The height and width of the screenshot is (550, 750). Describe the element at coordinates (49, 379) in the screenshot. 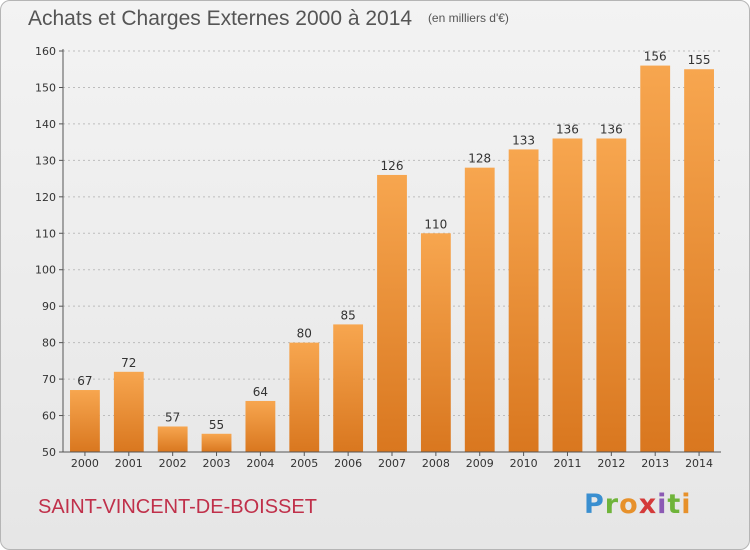

I see `y-tick-label: 70` at that location.